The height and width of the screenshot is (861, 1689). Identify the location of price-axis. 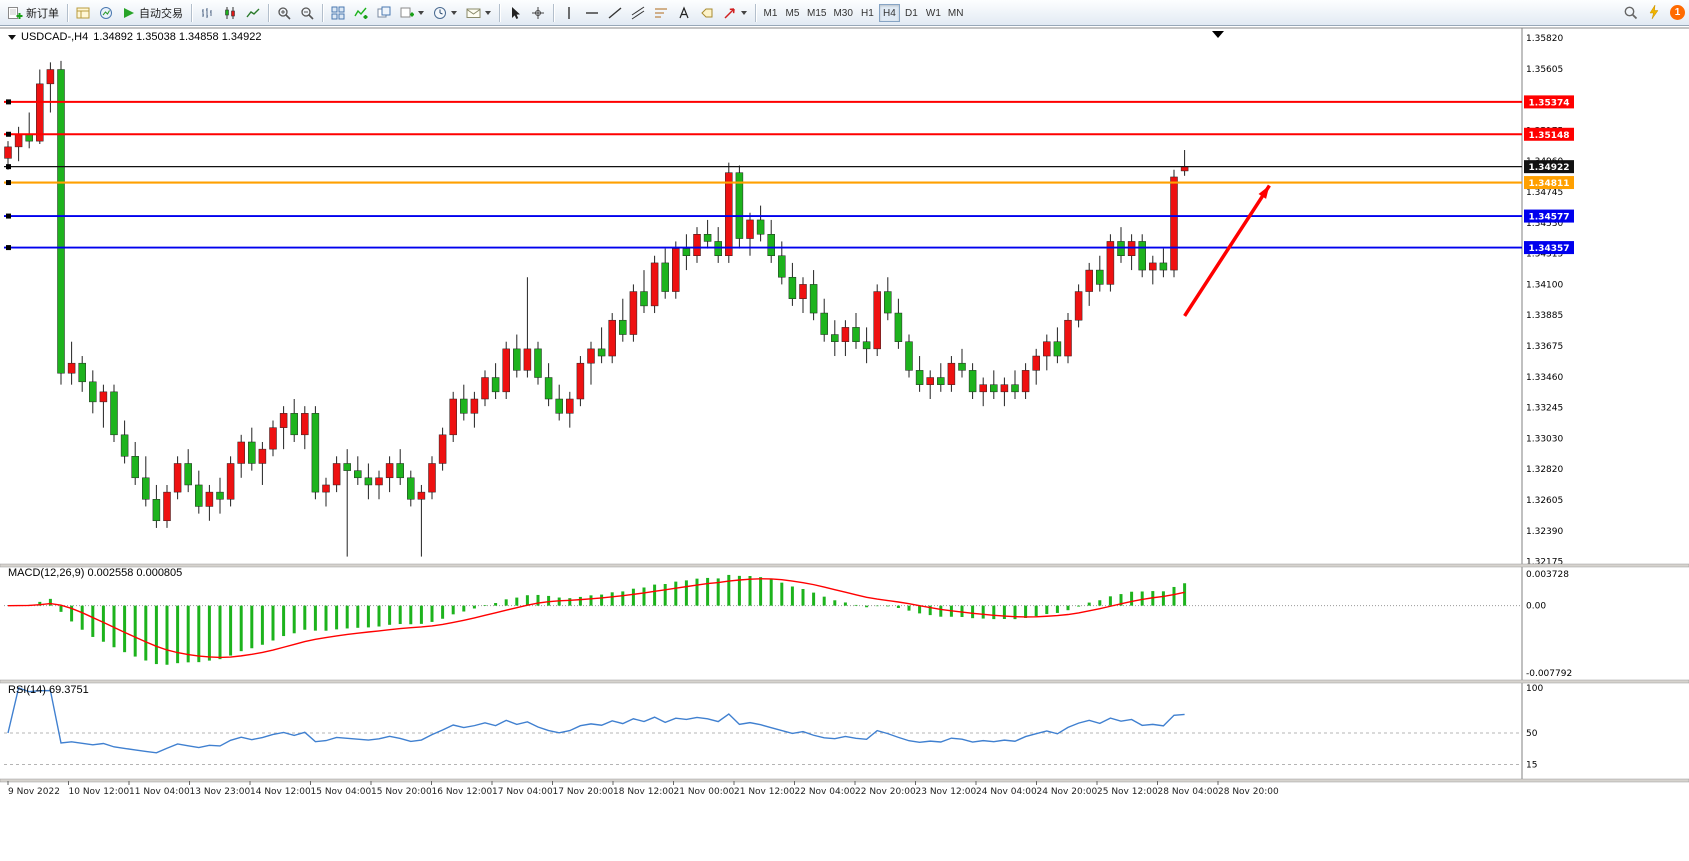
(1605, 404).